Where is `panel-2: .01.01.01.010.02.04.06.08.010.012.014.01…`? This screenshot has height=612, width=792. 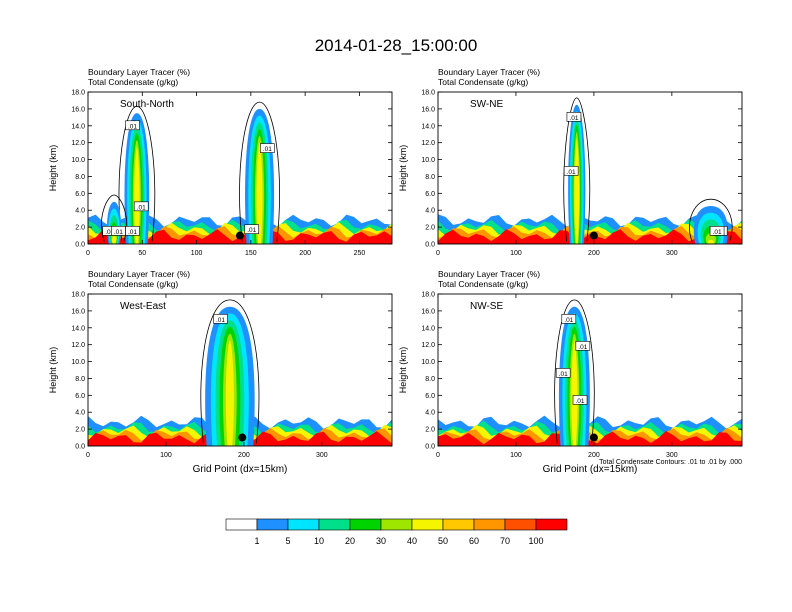 panel-2: .01.01.01.010.02.04.06.08.010.012.014.01… is located at coordinates (570, 162).